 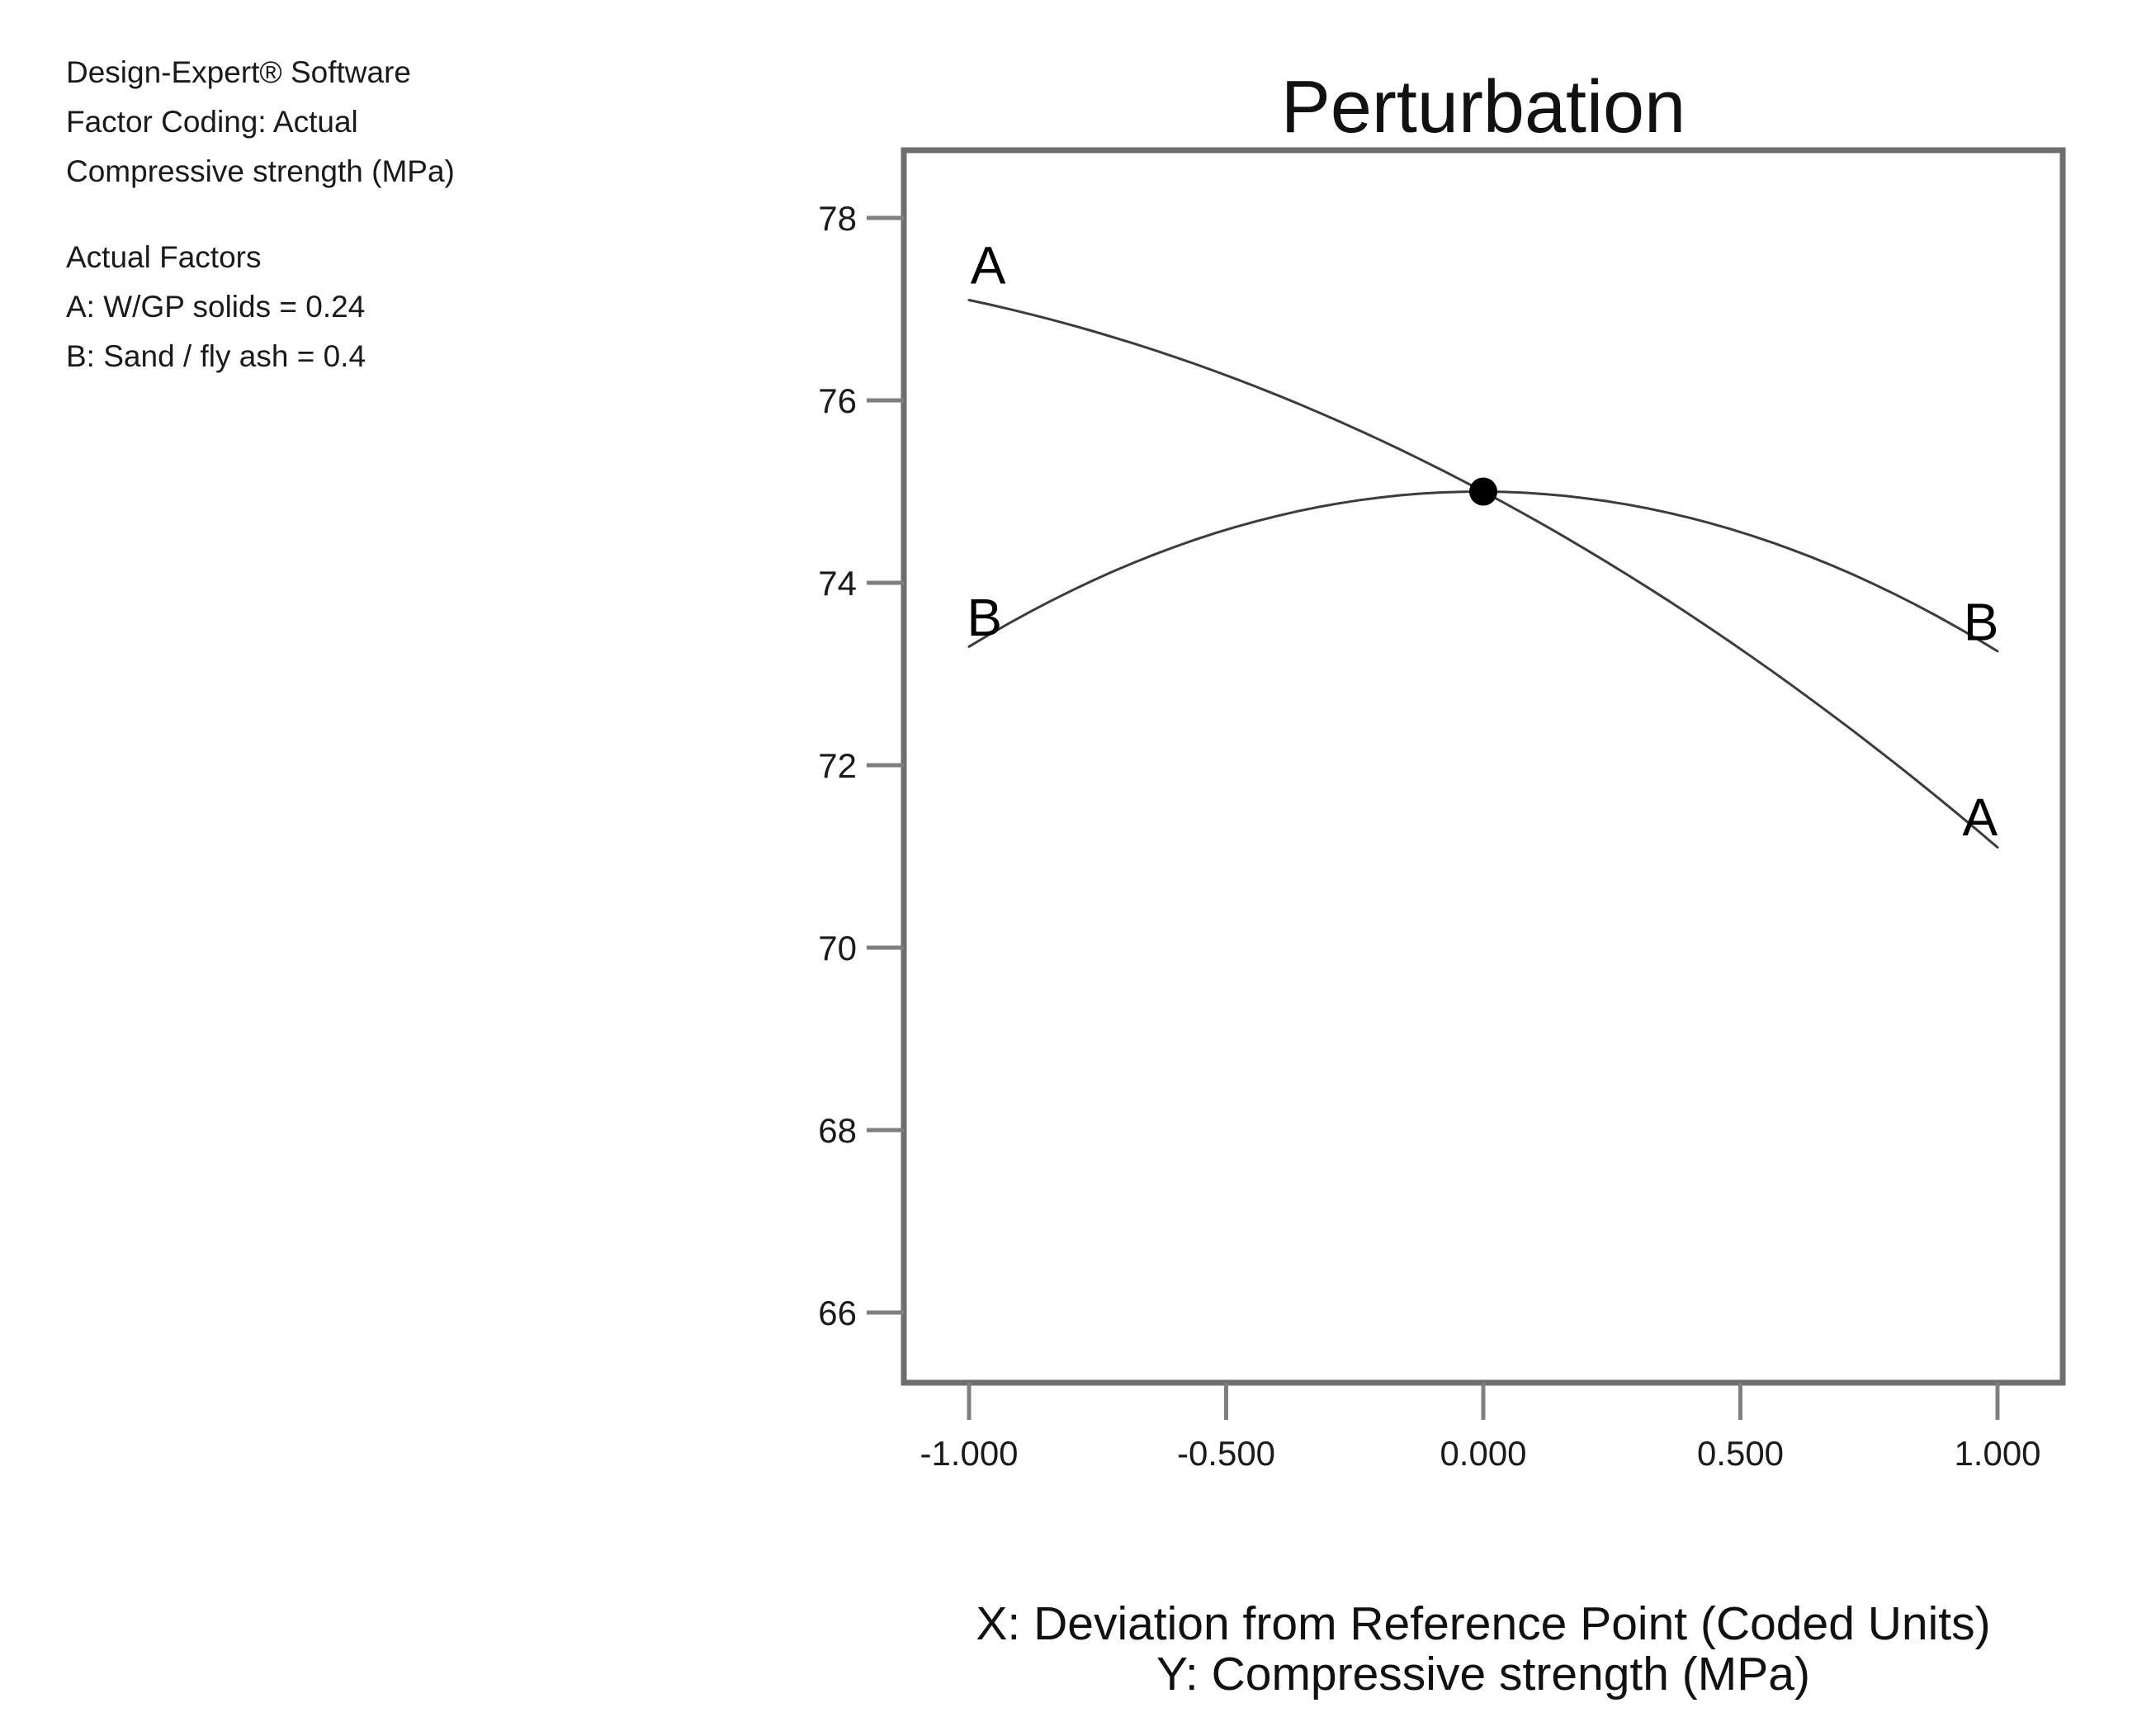 What do you see at coordinates (1740, 1453) in the screenshot?
I see `x-tick-label: 0.500` at bounding box center [1740, 1453].